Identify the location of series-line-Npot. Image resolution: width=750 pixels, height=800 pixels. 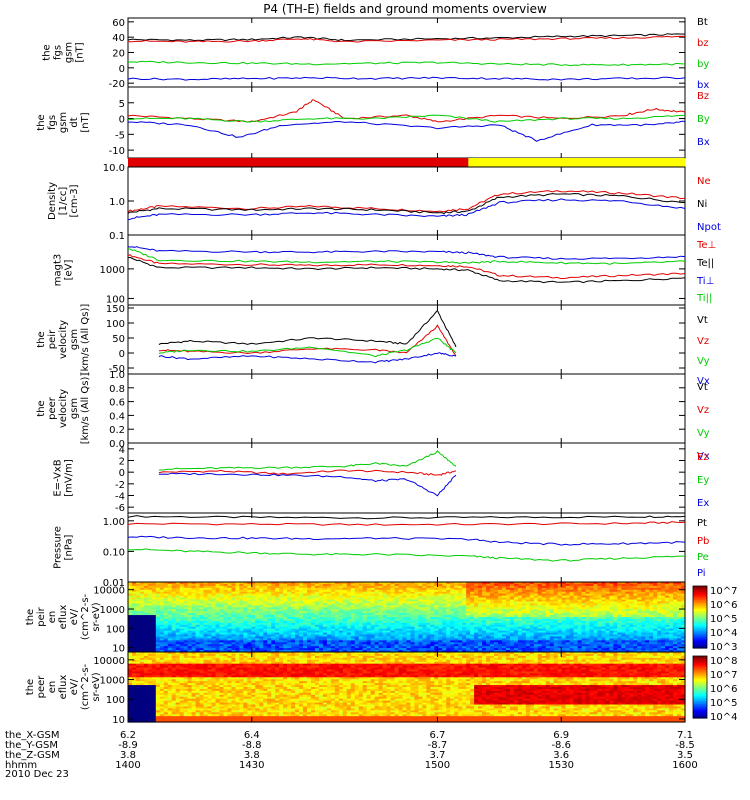
(406, 209).